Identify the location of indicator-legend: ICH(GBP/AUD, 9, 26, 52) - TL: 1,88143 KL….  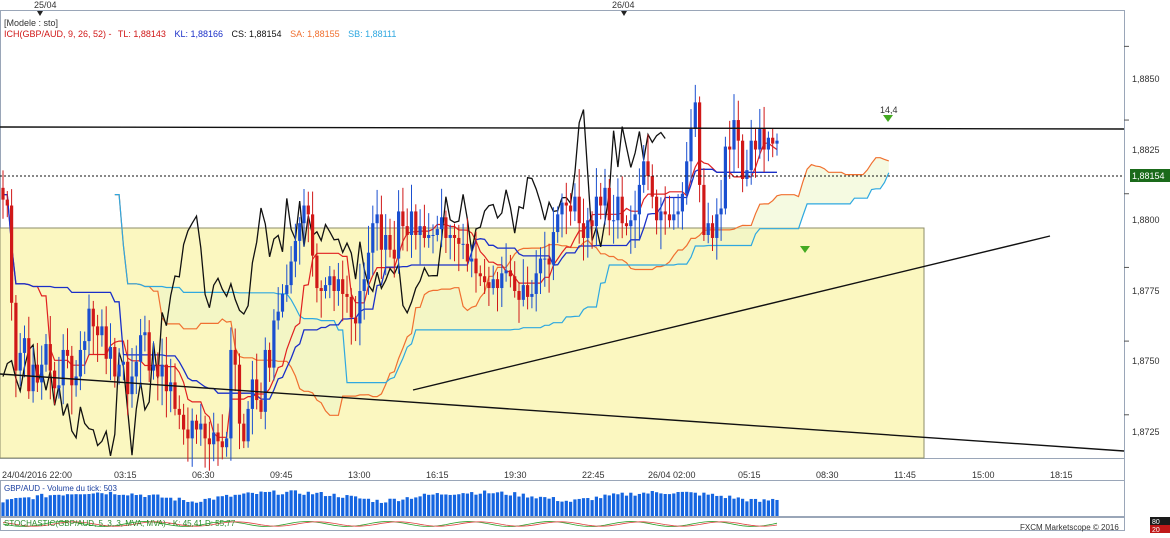
(200, 34).